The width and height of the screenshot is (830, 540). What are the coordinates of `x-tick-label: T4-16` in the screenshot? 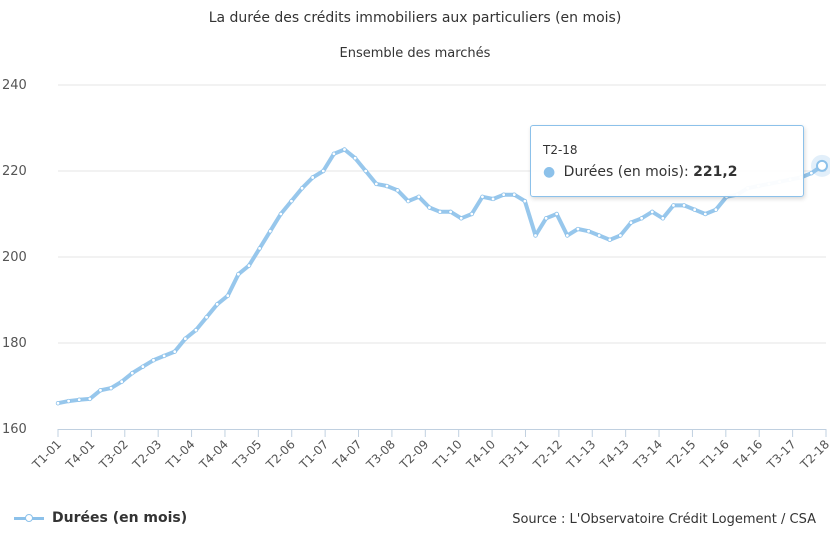 It's located at (747, 454).